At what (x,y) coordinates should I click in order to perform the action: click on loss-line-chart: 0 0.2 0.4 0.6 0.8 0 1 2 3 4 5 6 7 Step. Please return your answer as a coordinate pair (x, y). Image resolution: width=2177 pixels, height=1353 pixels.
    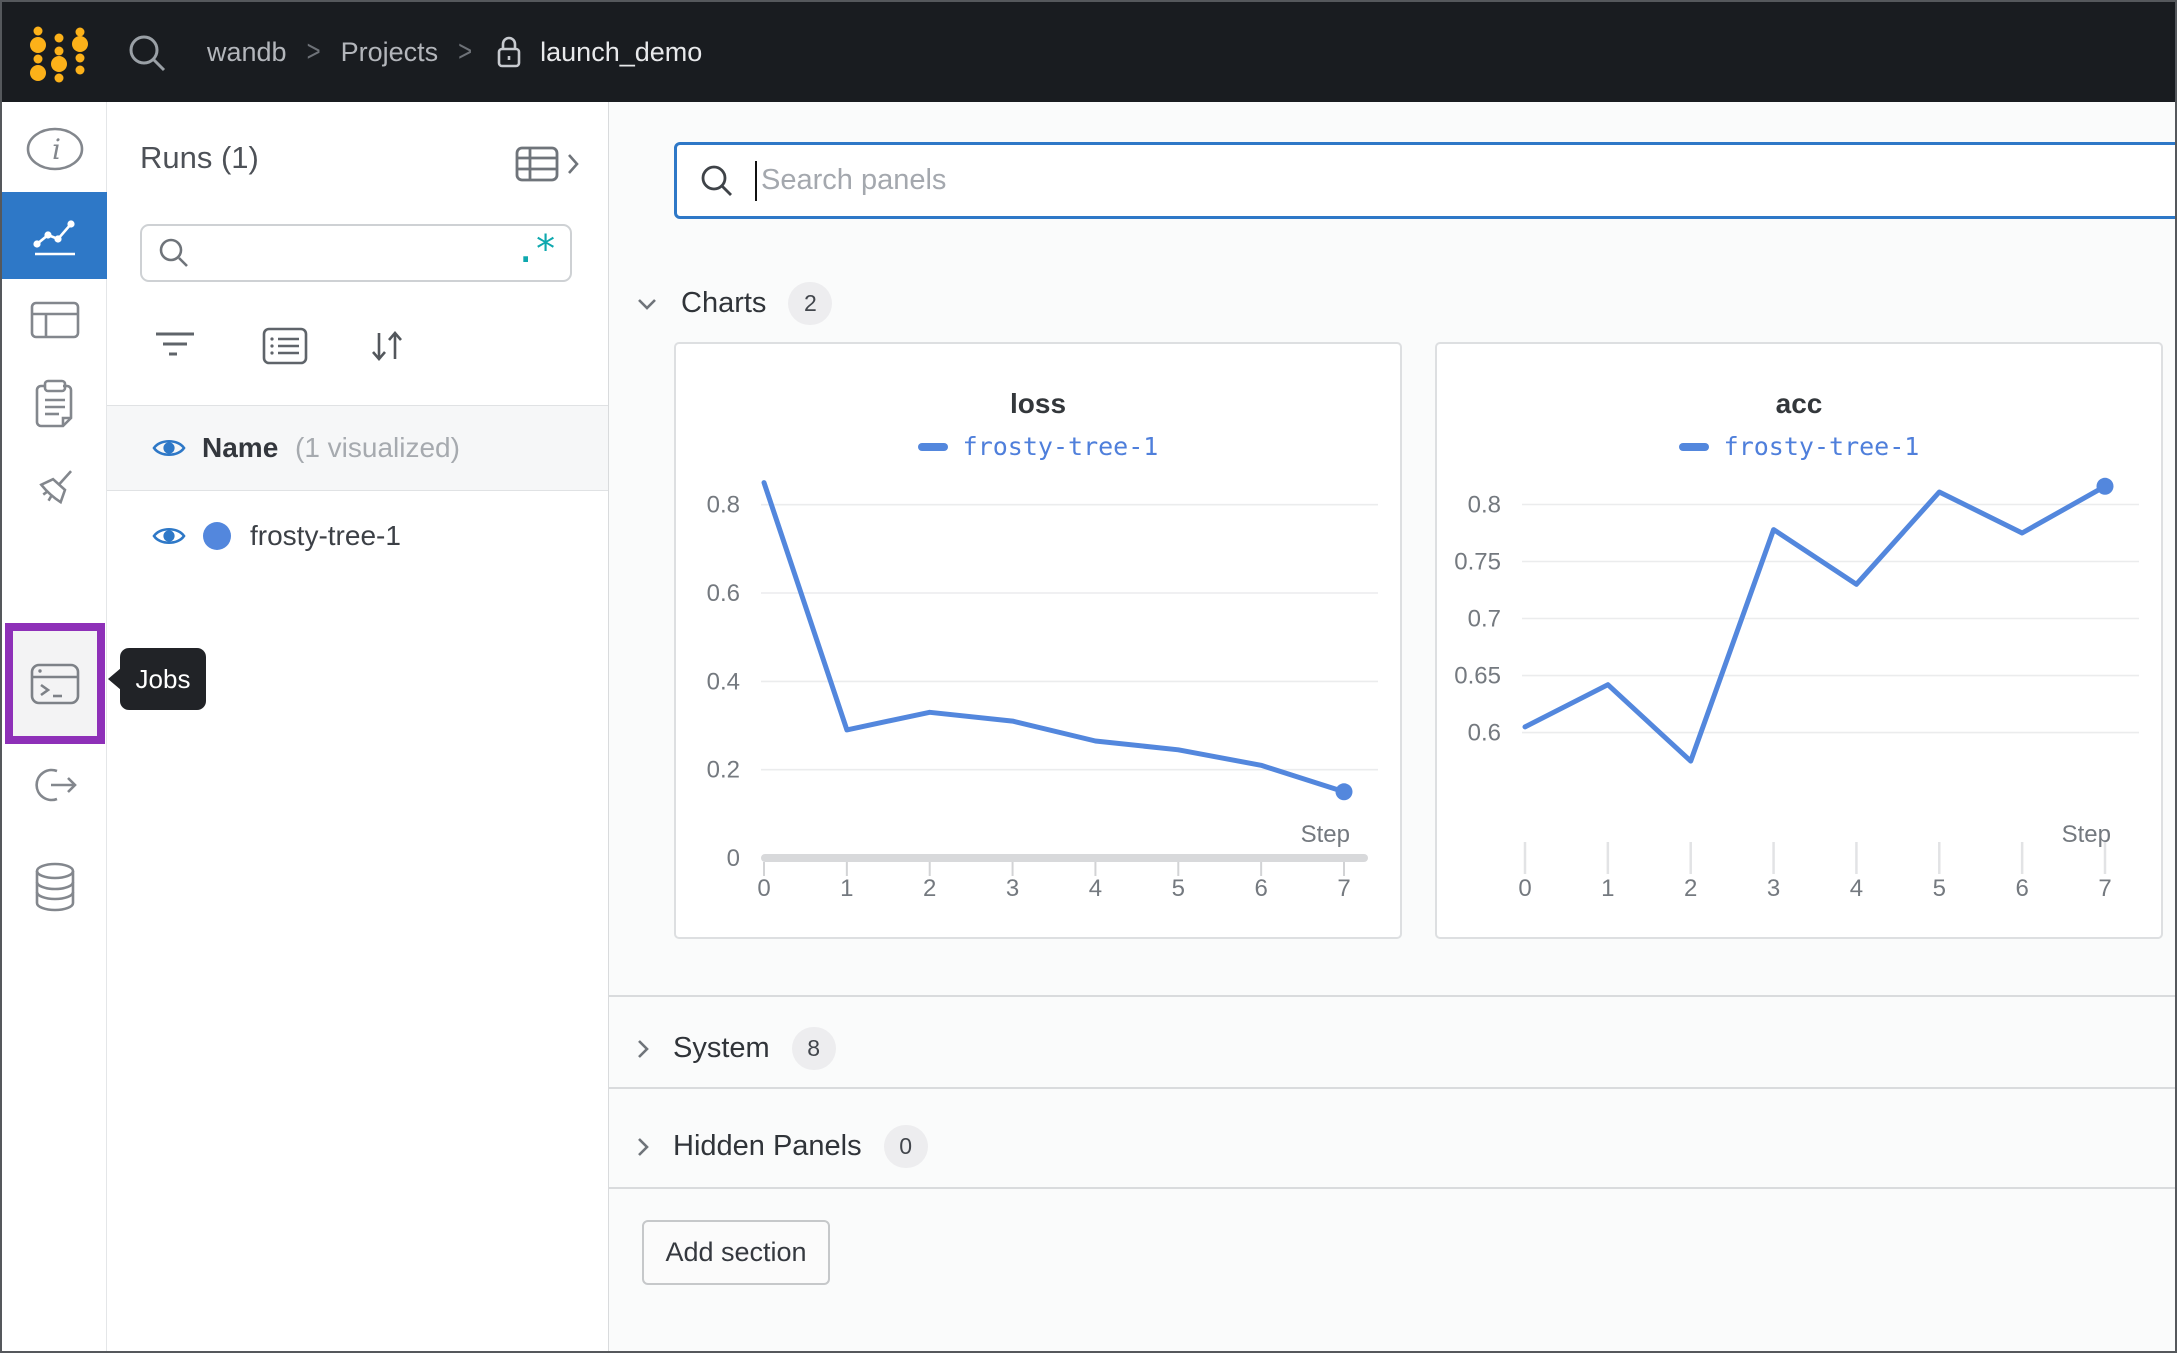
    Looking at the image, I should click on (1042, 691).